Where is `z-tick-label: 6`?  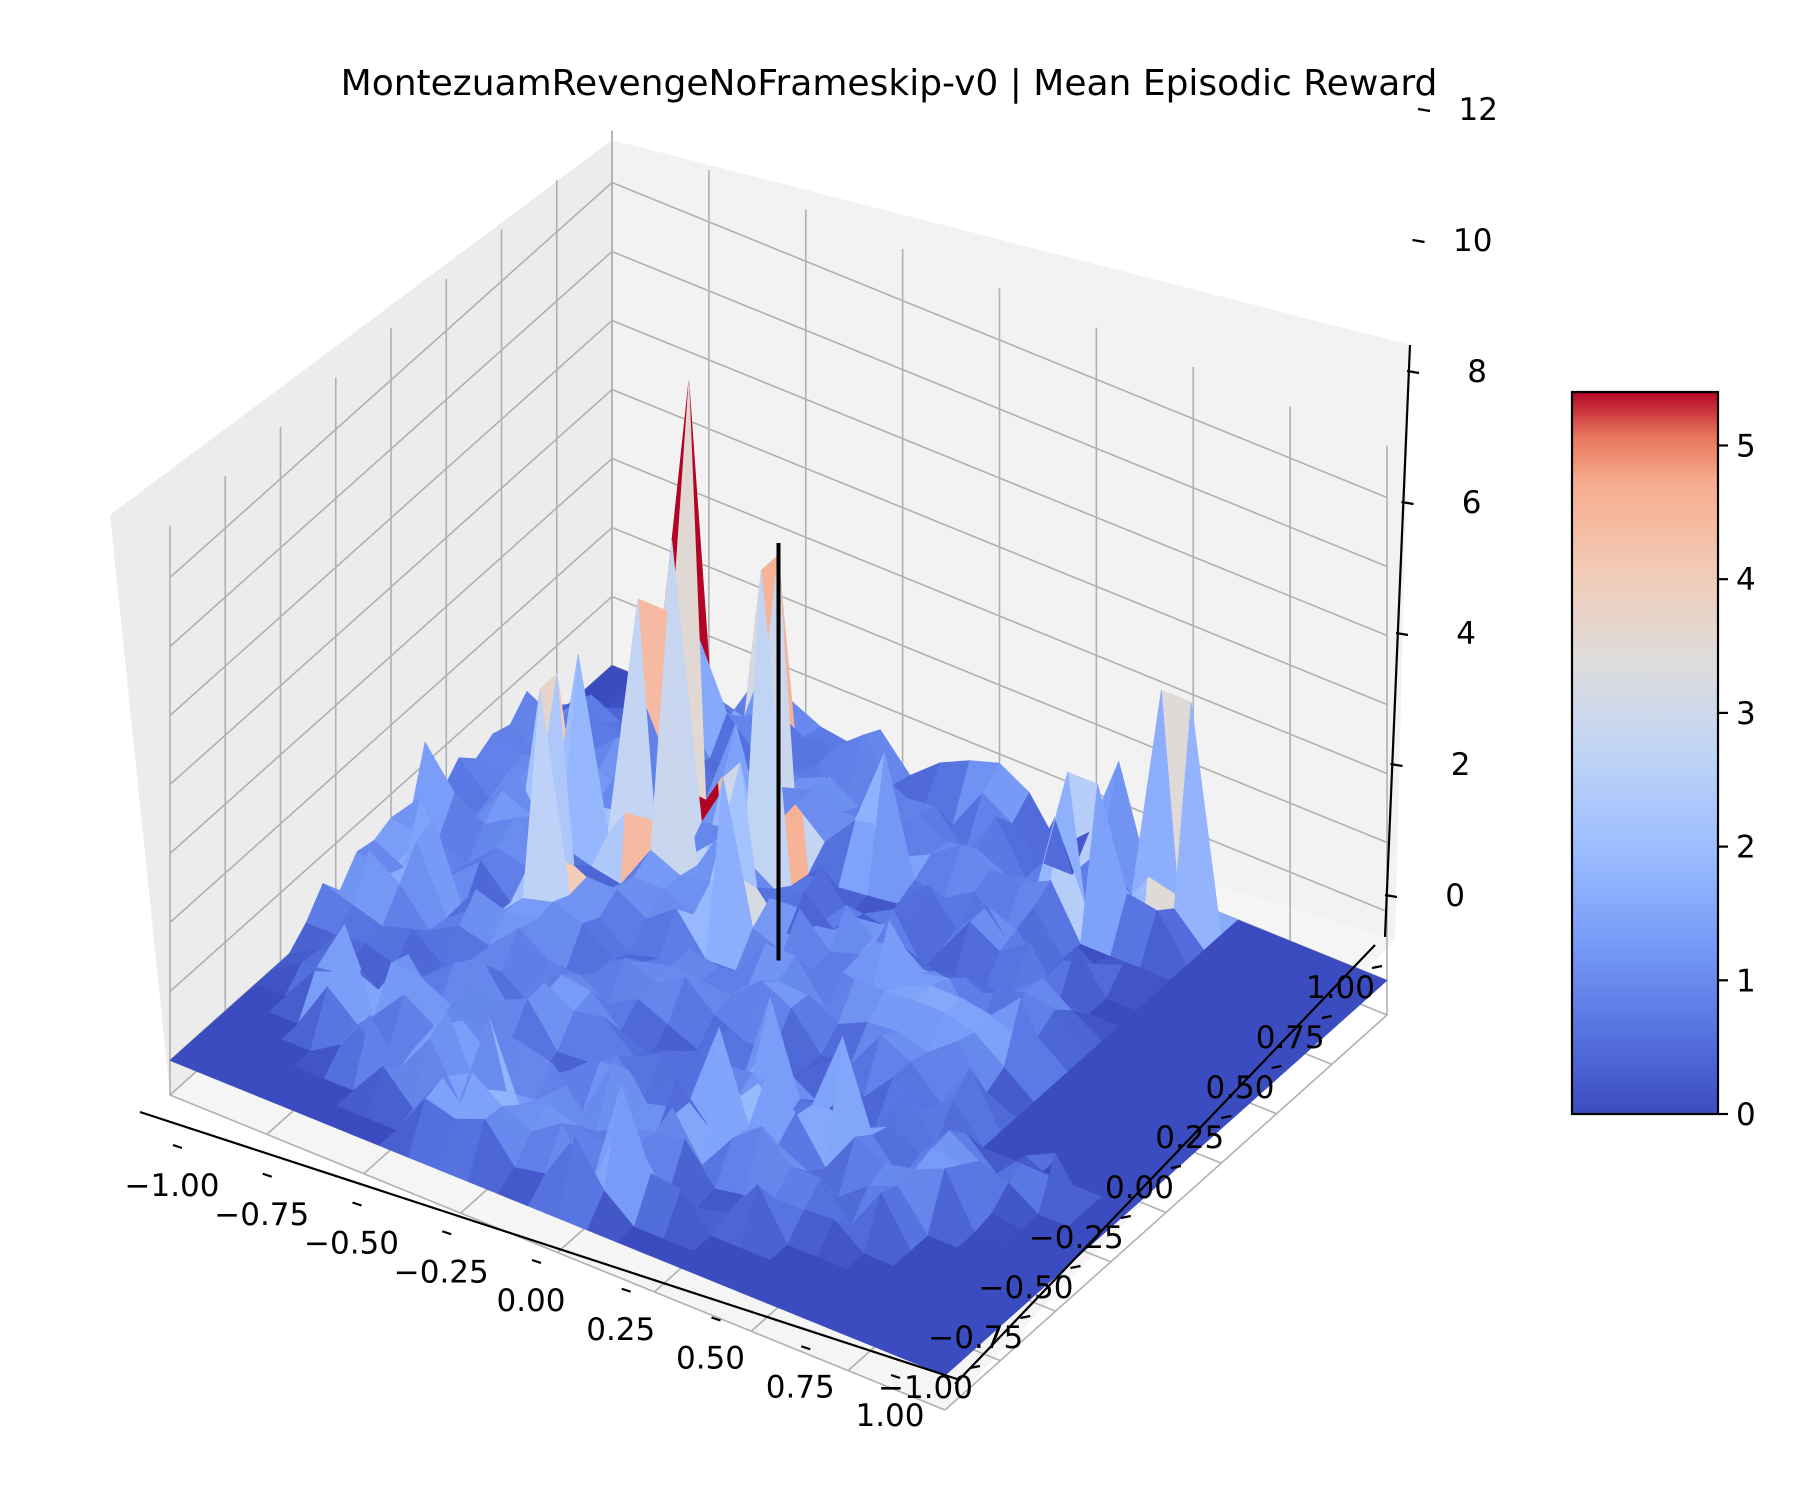
z-tick-label: 6 is located at coordinates (1472, 503).